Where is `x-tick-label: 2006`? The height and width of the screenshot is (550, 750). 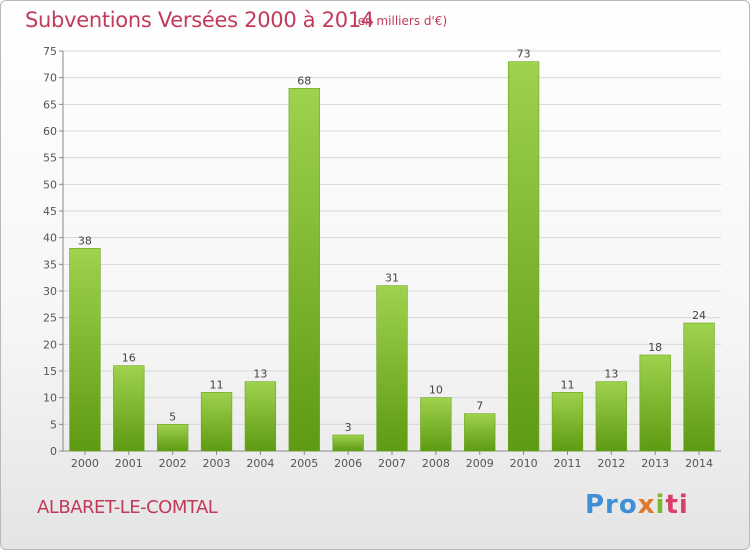
x-tick-label: 2006 is located at coordinates (348, 463).